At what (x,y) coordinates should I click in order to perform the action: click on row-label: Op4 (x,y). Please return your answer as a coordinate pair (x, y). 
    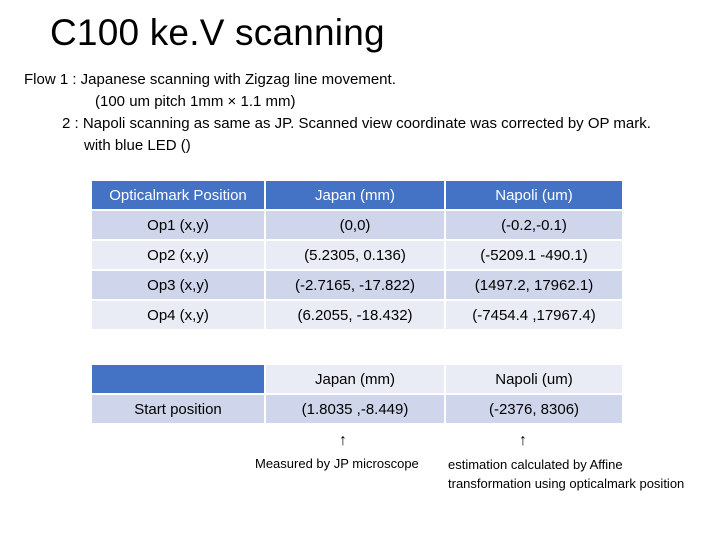
    Looking at the image, I should click on (179, 315).